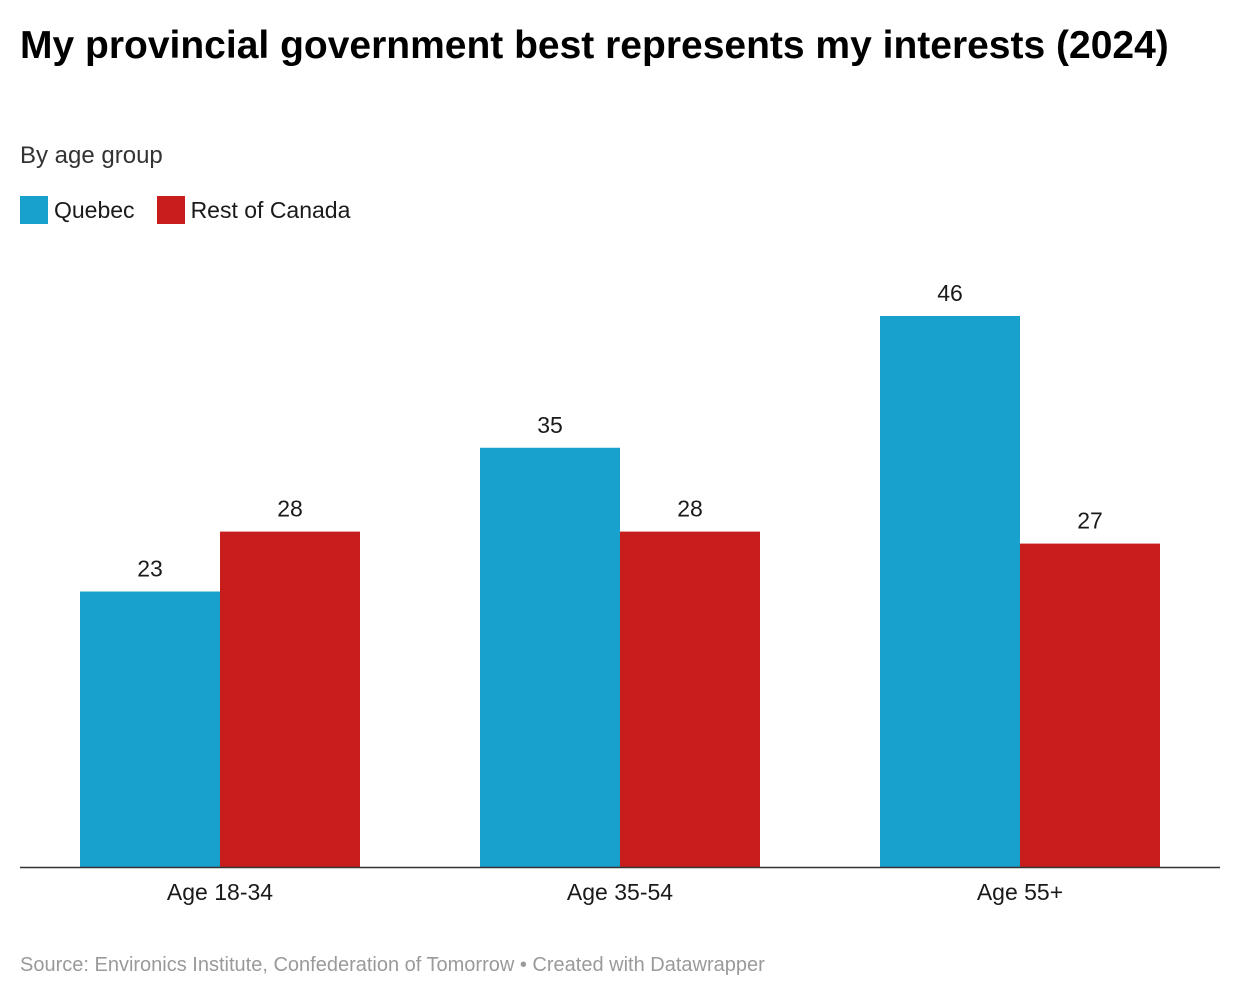 The image size is (1240, 1000). Describe the element at coordinates (91, 155) in the screenshot. I see `chart-subtitle: By age group` at that location.